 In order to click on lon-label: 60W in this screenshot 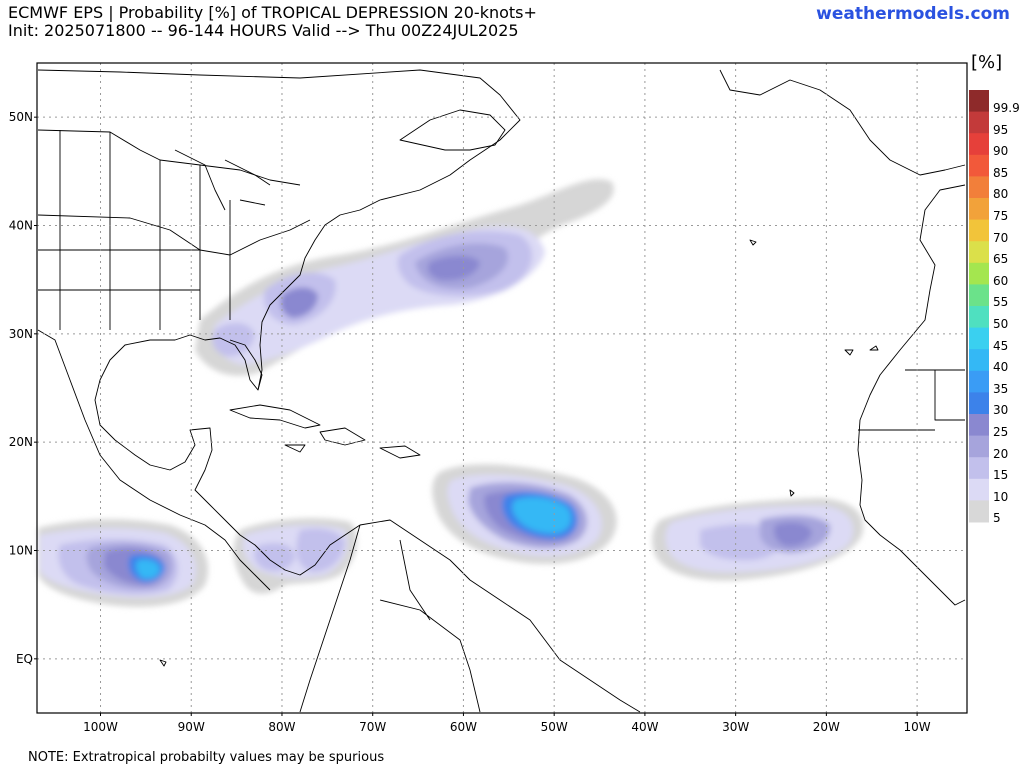, I will do `click(463, 727)`.